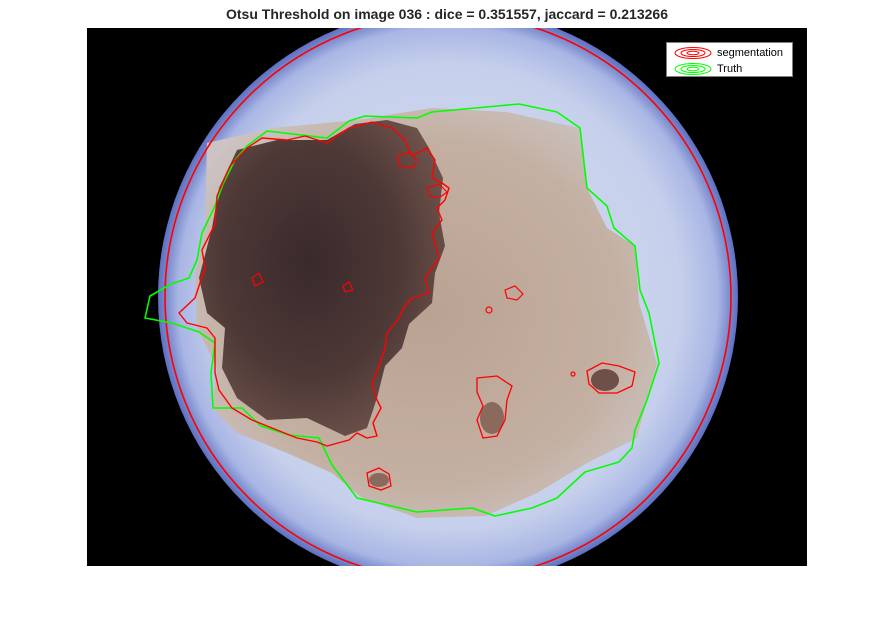 The height and width of the screenshot is (633, 894). I want to click on legend-label: Truth, so click(730, 68).